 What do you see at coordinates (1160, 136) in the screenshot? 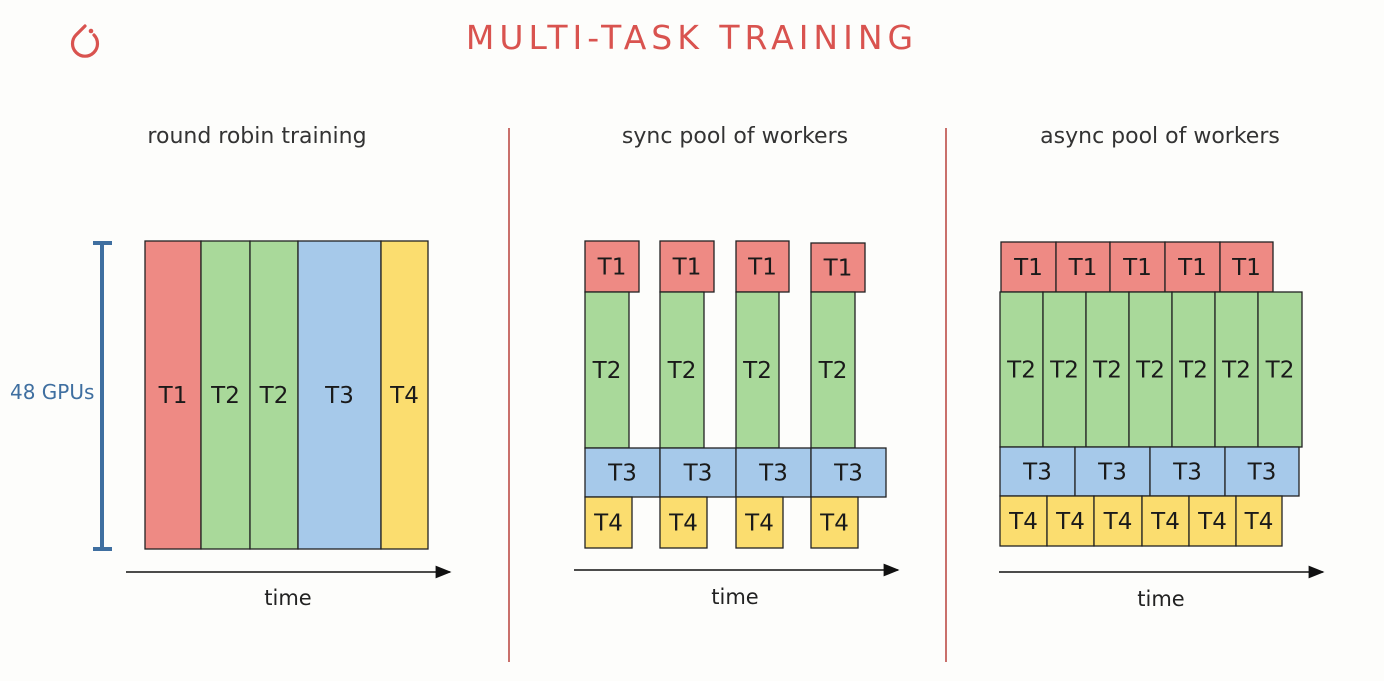
I see `panel-title-async-pool: async pool of workers` at bounding box center [1160, 136].